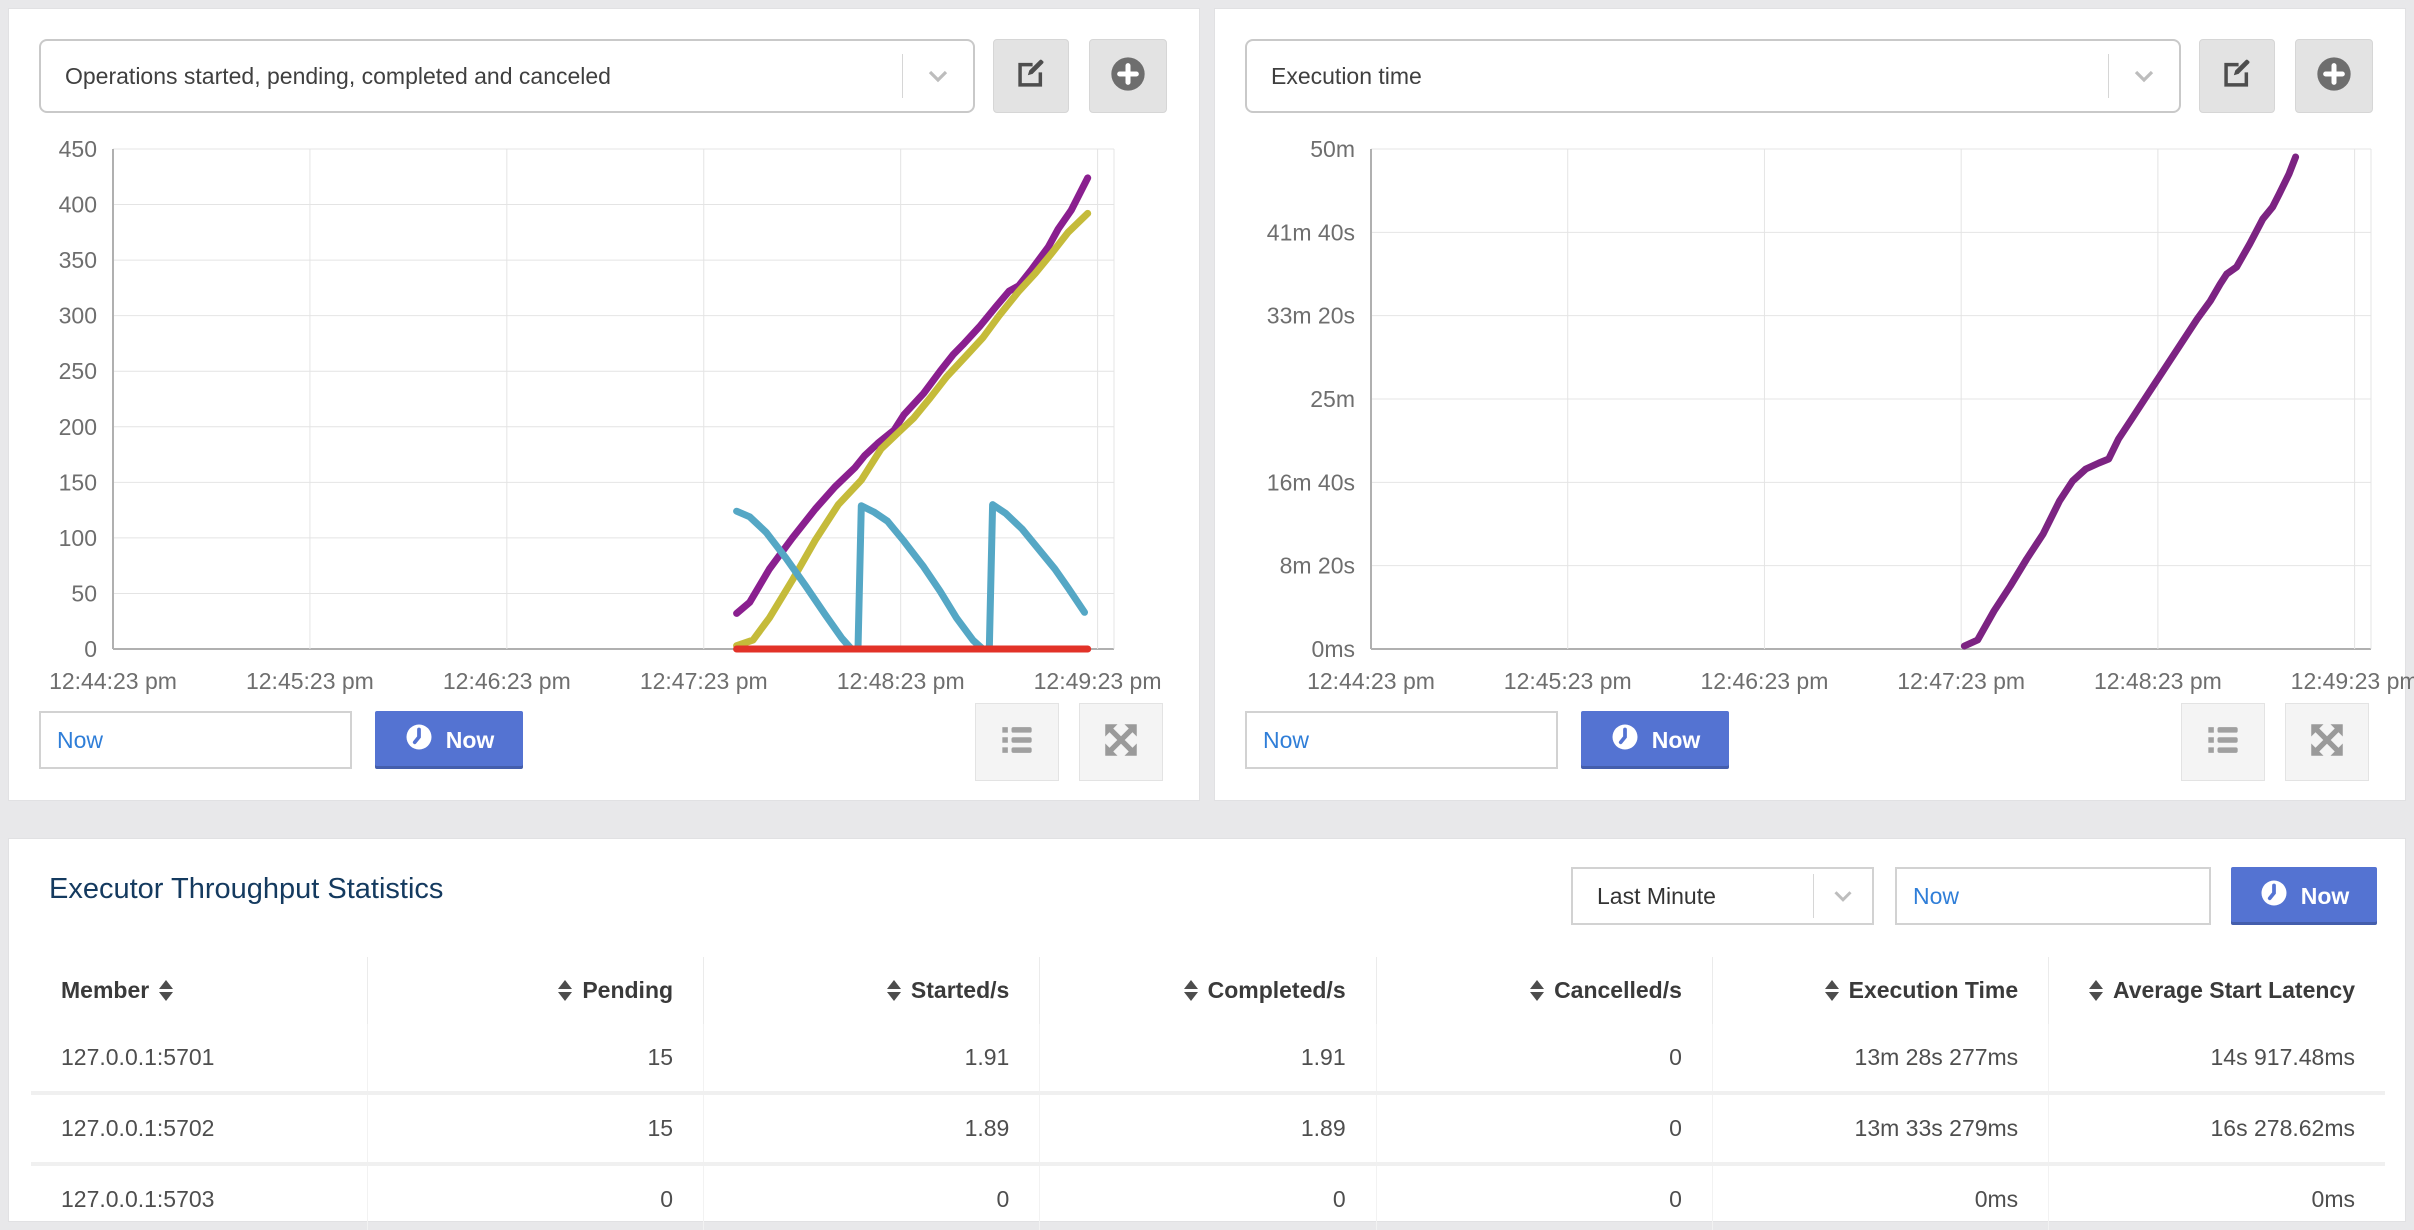  Describe the element at coordinates (199, 1127) in the screenshot. I see `table-cell-member: 127.0.0.1:5702` at that location.